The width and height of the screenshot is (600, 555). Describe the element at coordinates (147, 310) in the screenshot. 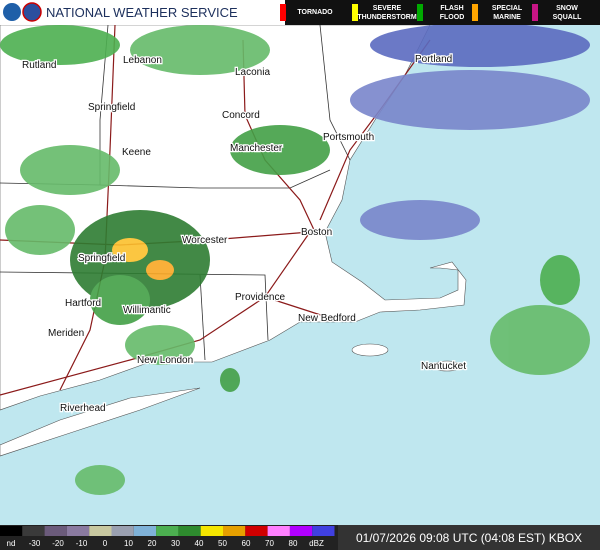

I see `city-label: Willimantic` at that location.